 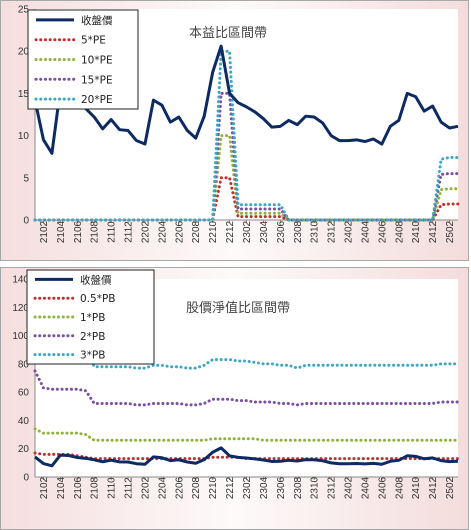 I want to click on chart-title: 本益比區間帶, so click(x=228, y=33).